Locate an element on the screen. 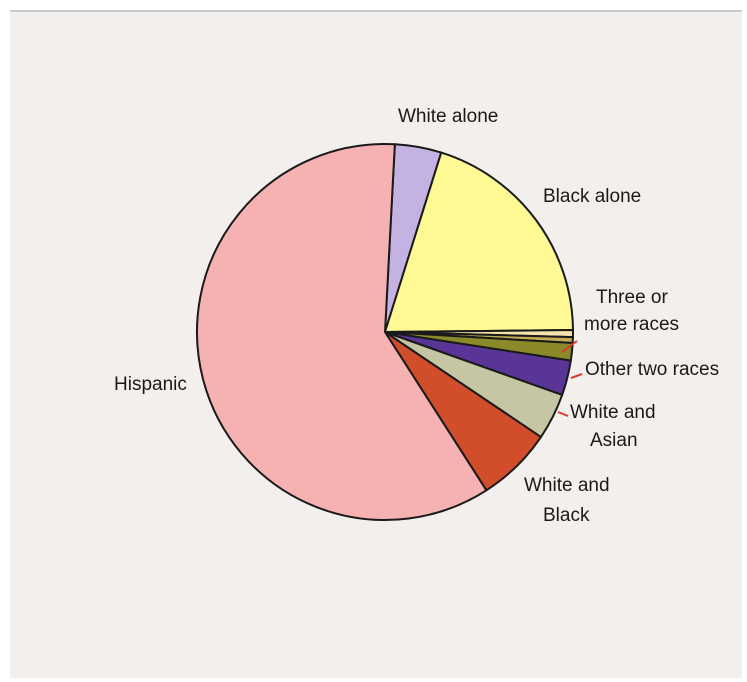 This screenshot has width=747, height=682. slice-label-black-alone: Black alone is located at coordinates (592, 196).